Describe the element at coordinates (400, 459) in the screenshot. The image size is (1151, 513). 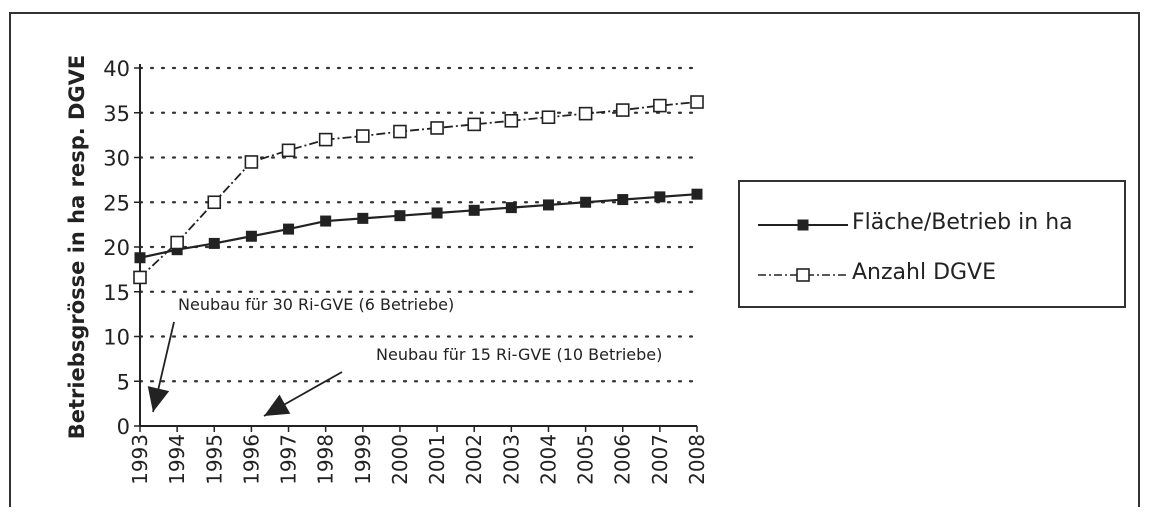
I see `x-tick-label: 2000` at that location.